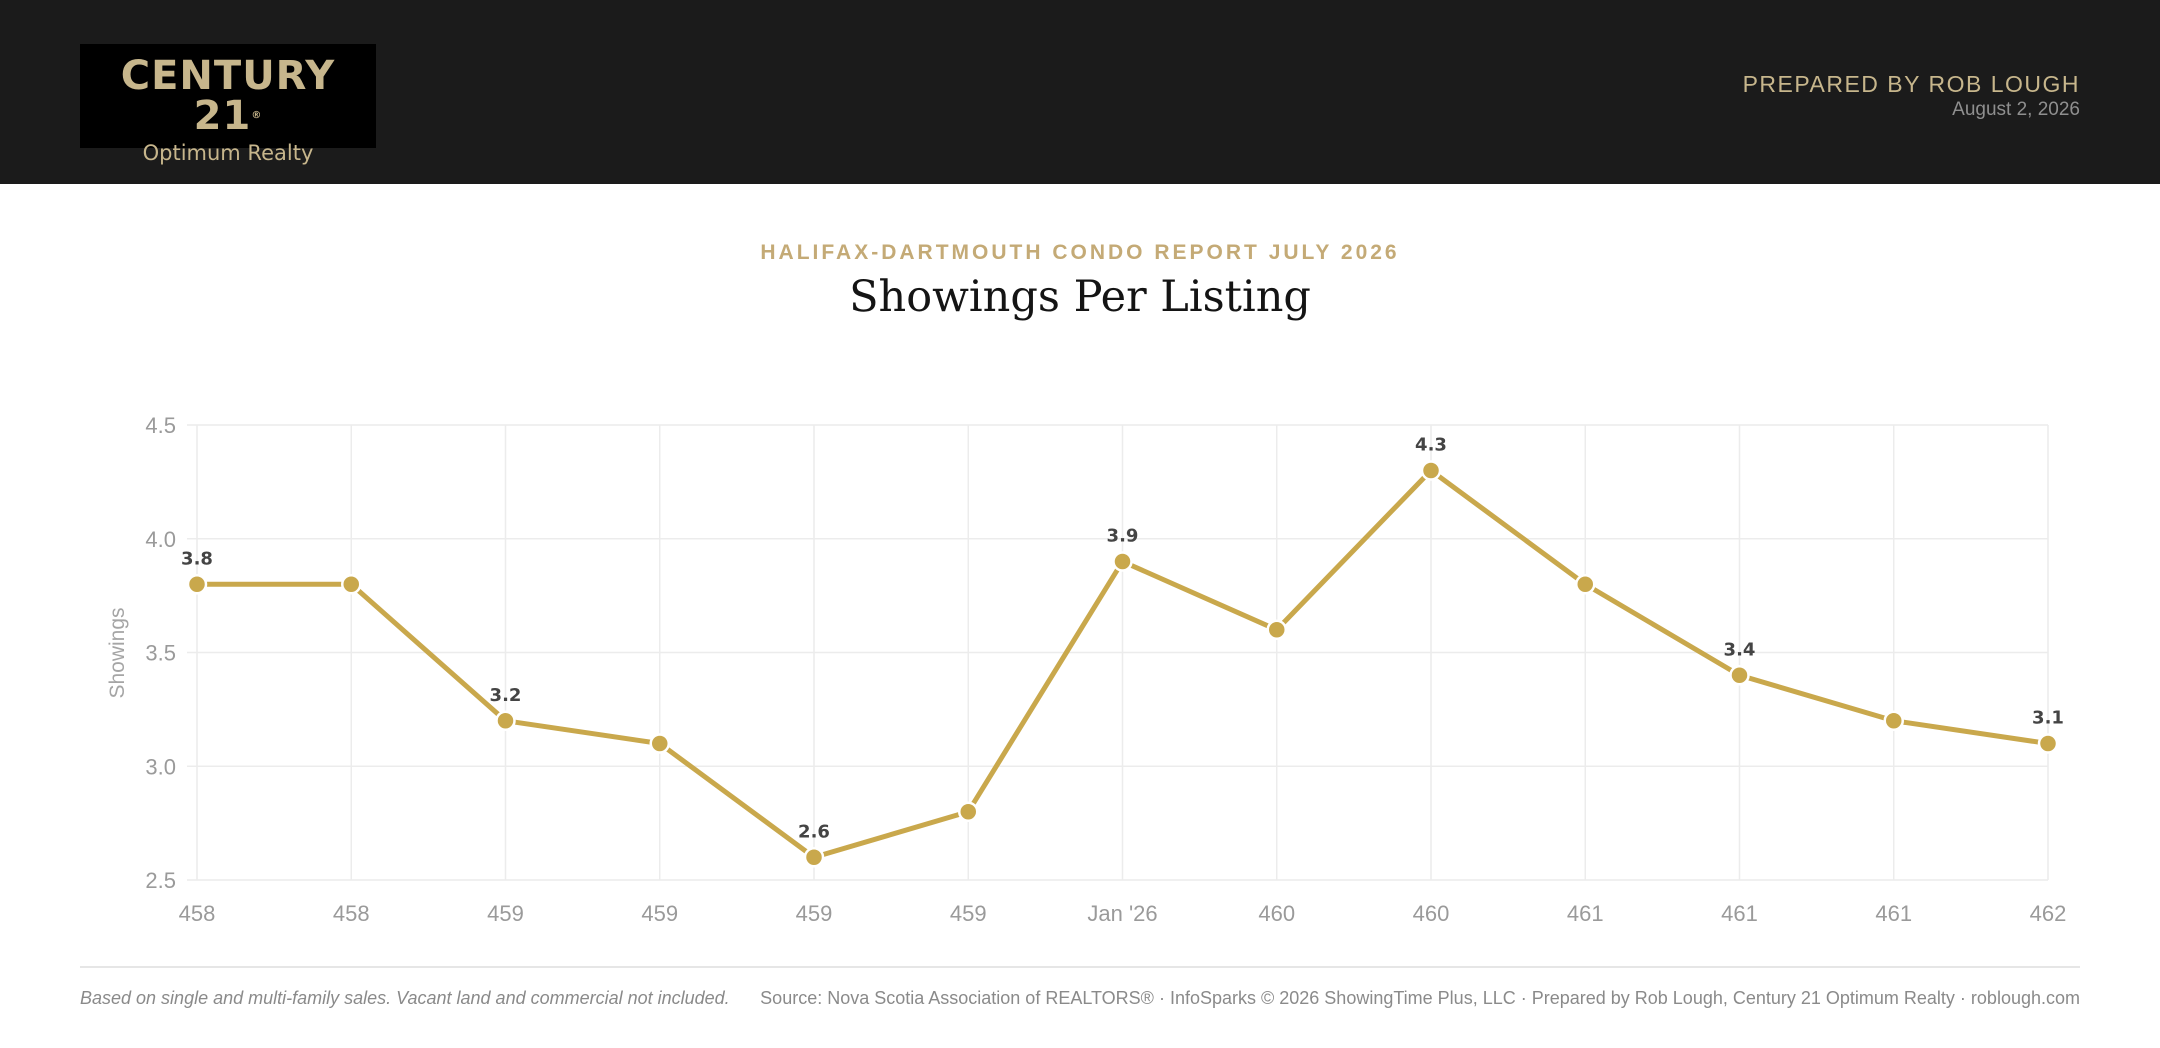 This screenshot has height=1048, width=2160. I want to click on y-axis-ticks: 4.5 4.0 3.5 3.0 2.5, so click(160, 653).